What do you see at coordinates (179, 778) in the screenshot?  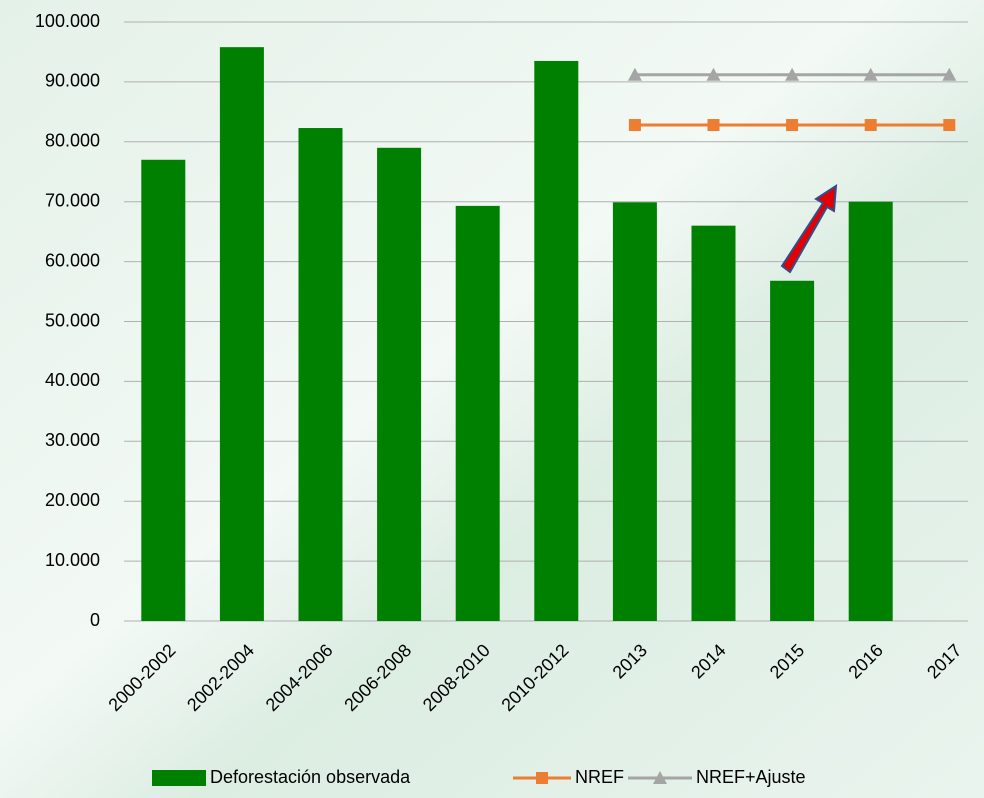 I see `legend-swatch` at bounding box center [179, 778].